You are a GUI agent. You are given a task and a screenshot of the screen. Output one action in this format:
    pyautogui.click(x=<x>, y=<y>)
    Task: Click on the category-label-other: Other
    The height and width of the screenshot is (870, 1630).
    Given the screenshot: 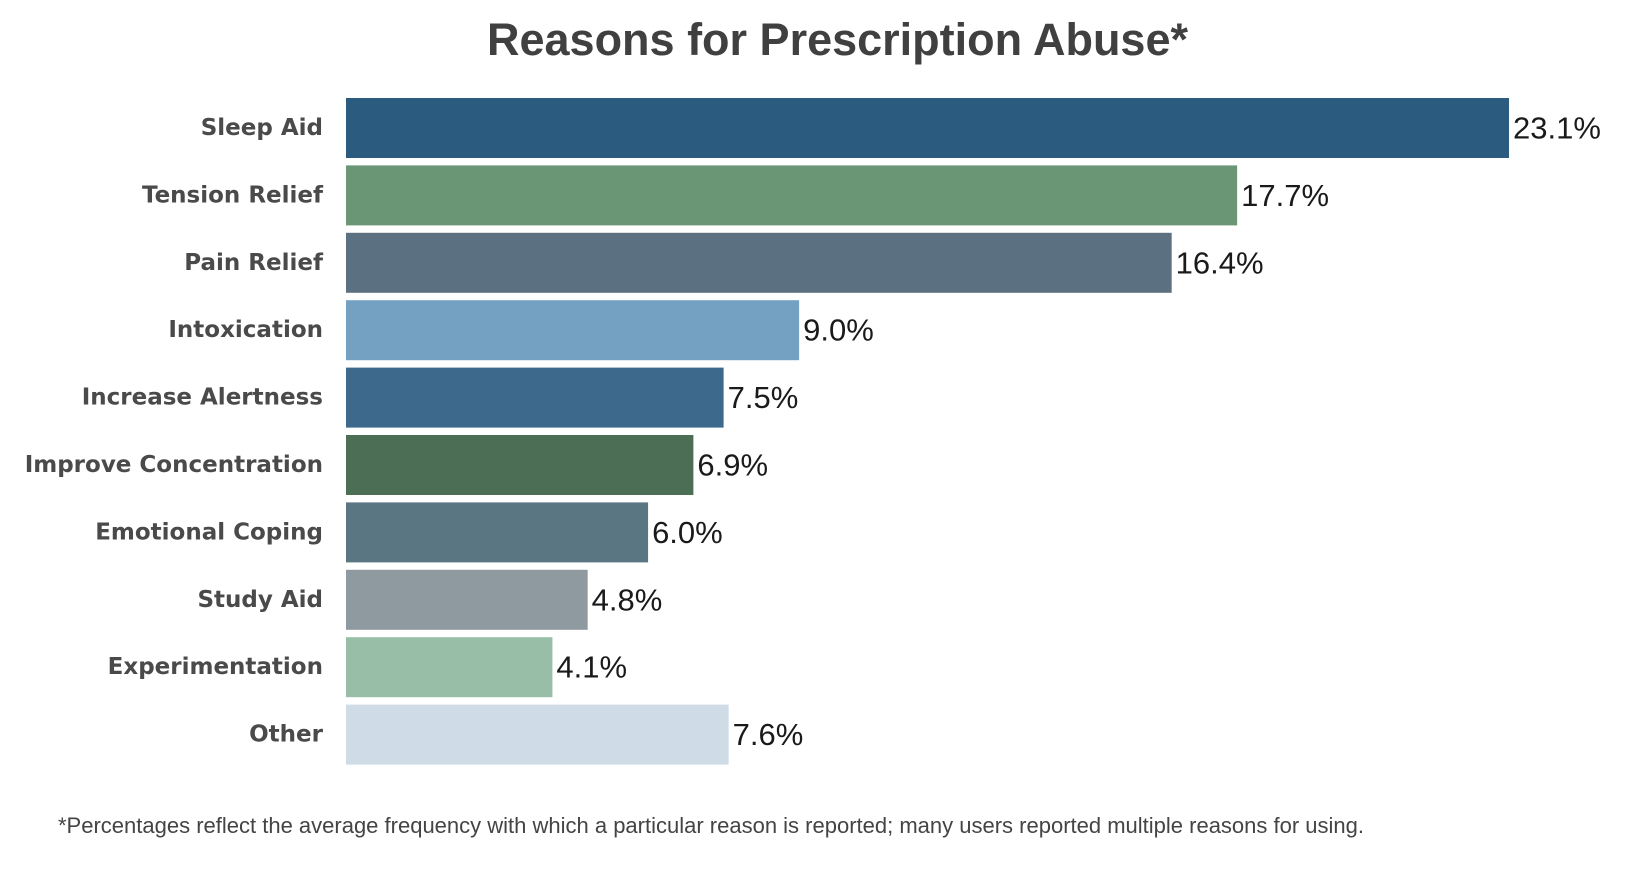 What is the action you would take?
    pyautogui.click(x=286, y=735)
    